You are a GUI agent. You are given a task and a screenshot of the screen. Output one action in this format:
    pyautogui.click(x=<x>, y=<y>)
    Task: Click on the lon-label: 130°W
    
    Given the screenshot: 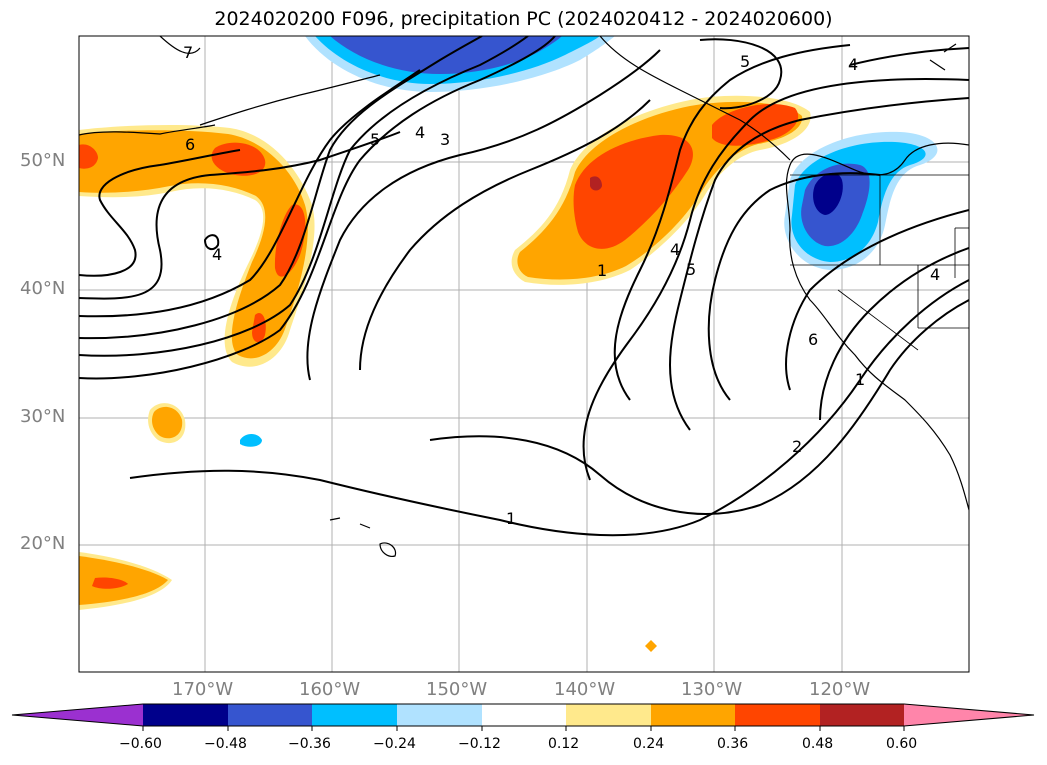 What is the action you would take?
    pyautogui.click(x=712, y=689)
    